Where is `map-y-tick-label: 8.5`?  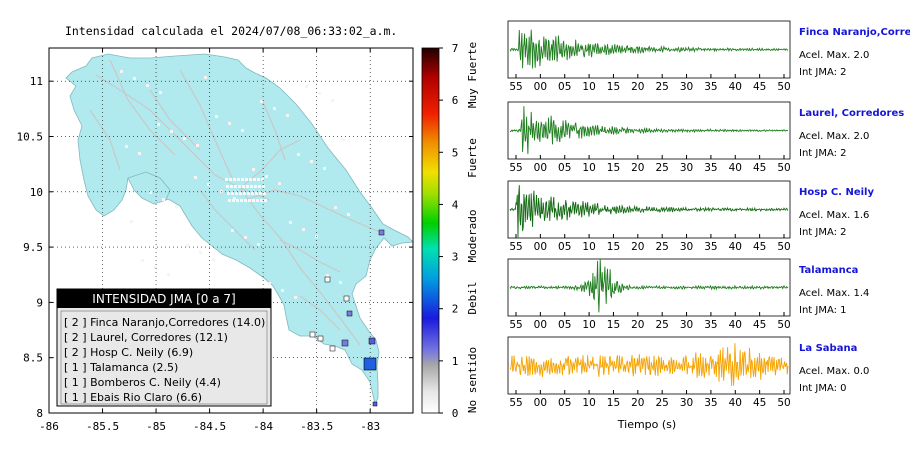
map-y-tick-label: 8.5 is located at coordinates (33, 358).